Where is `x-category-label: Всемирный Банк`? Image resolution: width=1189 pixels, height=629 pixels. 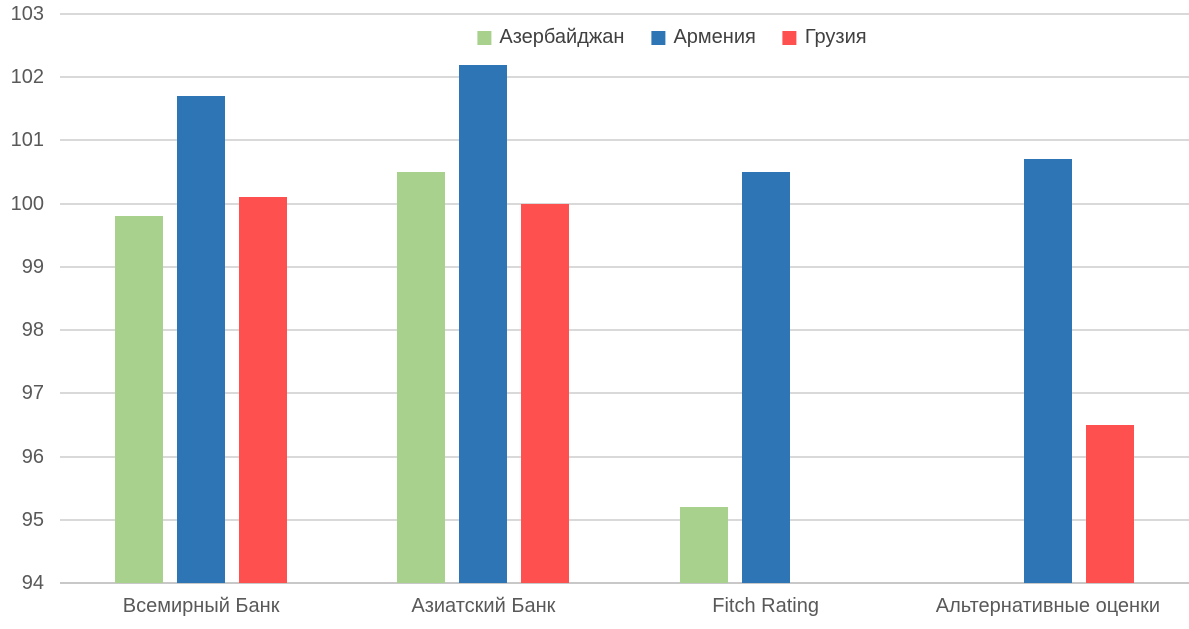 x-category-label: Всемирный Банк is located at coordinates (201, 606).